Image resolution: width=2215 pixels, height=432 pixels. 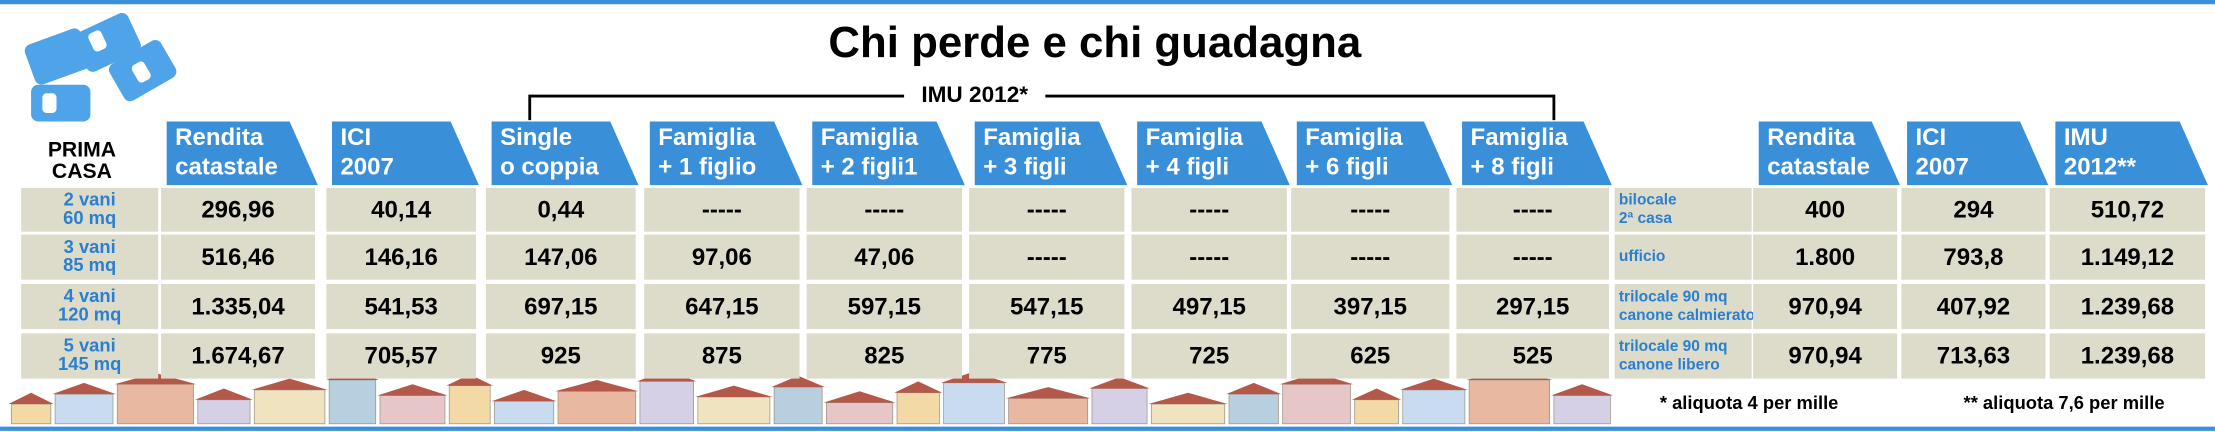 What do you see at coordinates (1973, 257) in the screenshot?
I see `cell-value: 793,8` at bounding box center [1973, 257].